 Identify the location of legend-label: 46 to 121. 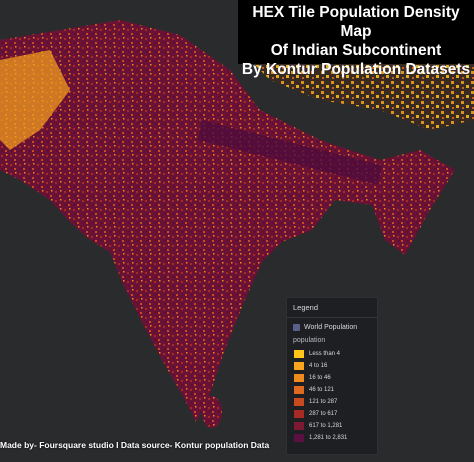
(322, 390).